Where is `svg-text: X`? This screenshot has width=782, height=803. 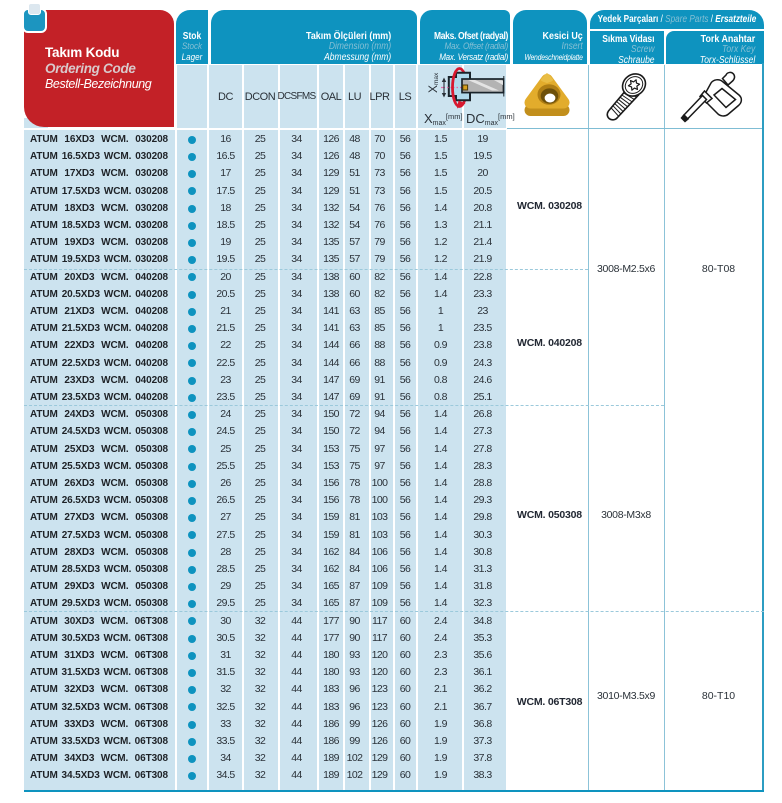 svg-text: X is located at coordinates (433, 89).